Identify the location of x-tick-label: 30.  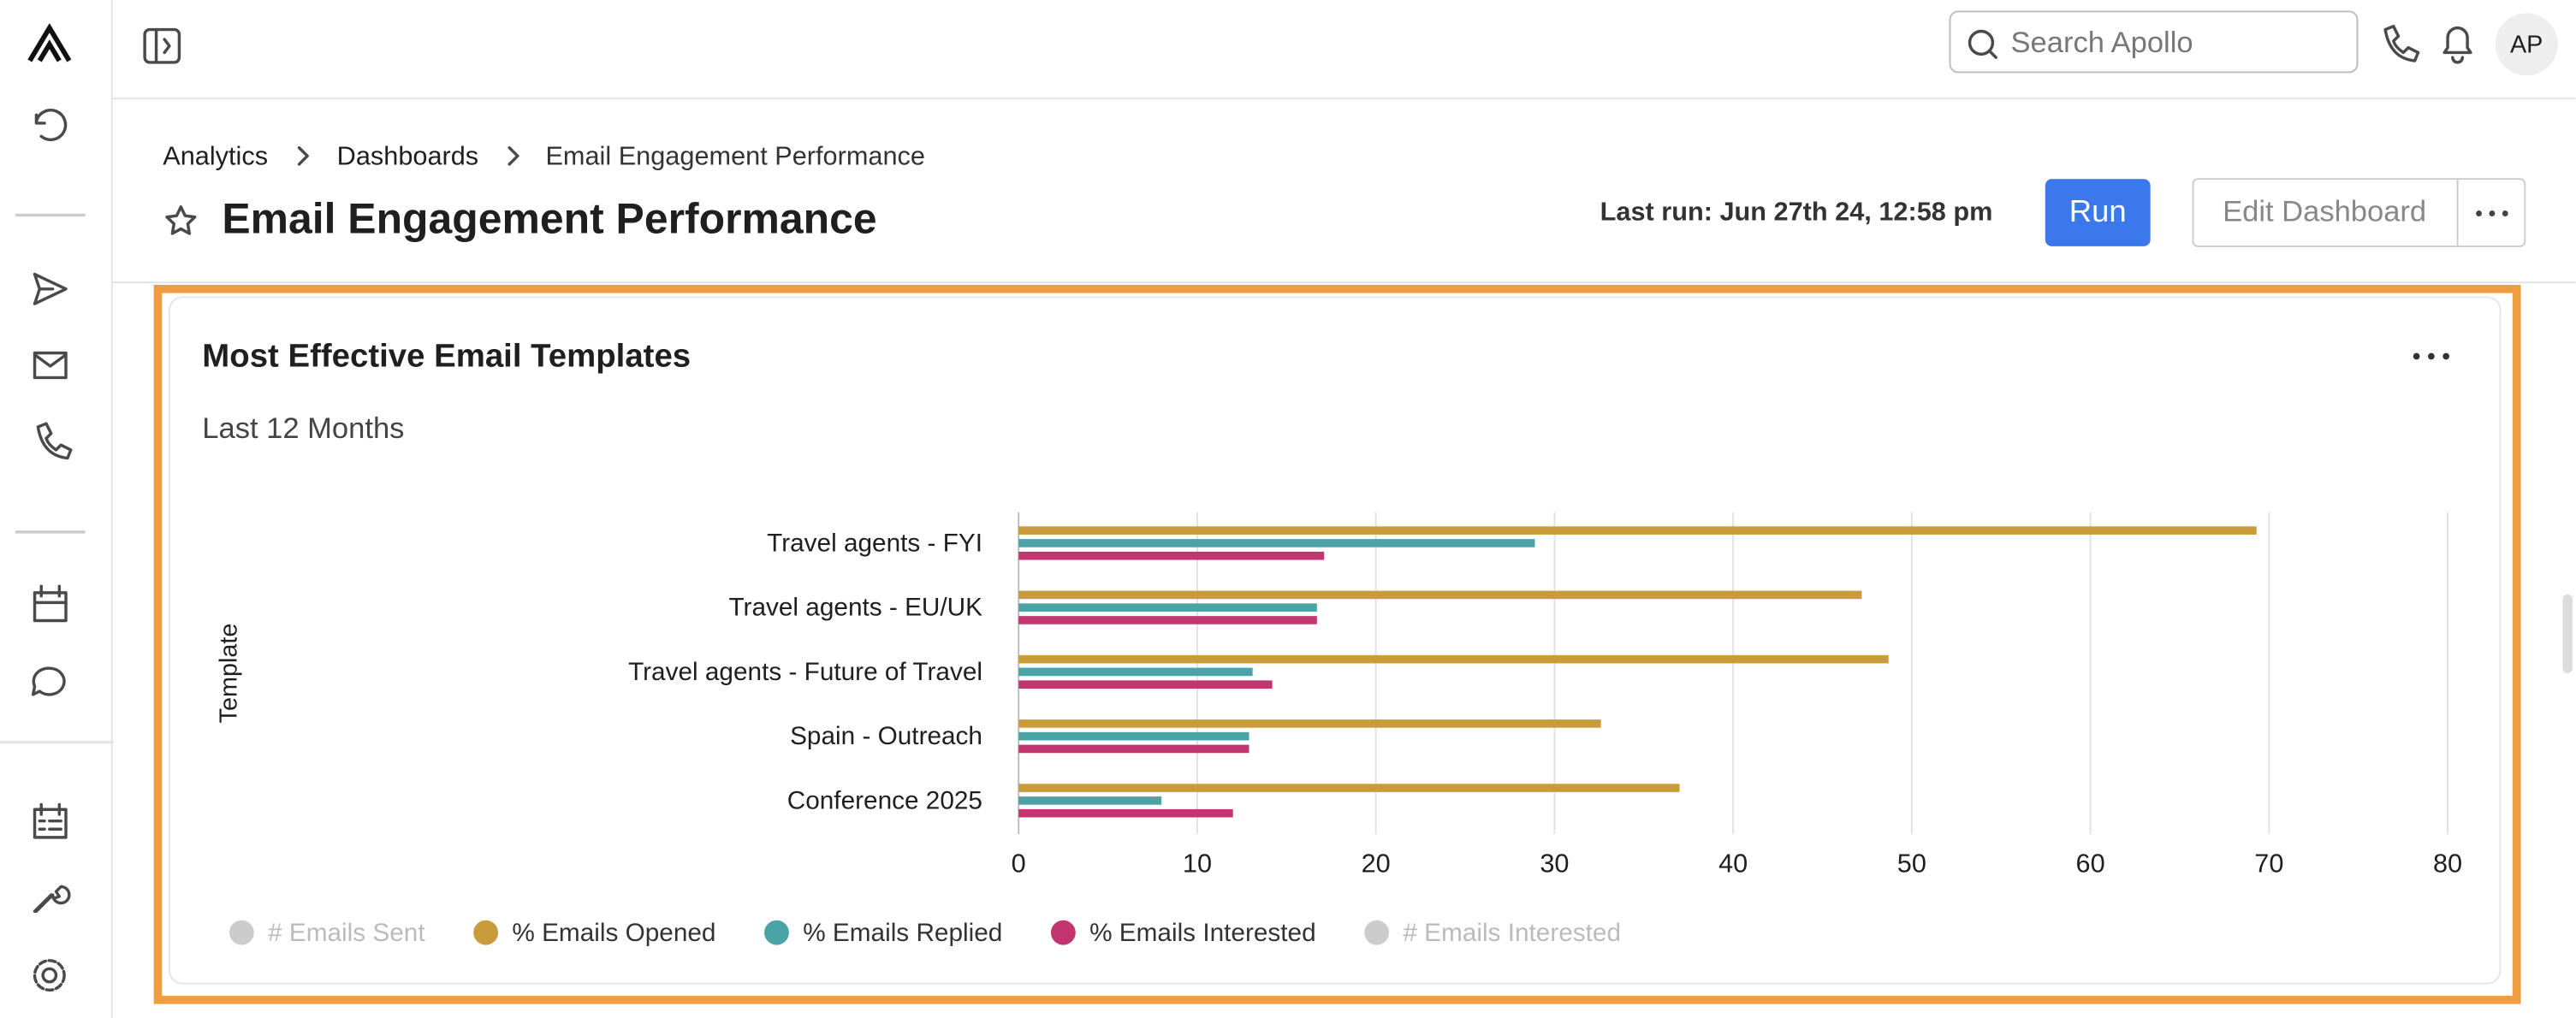
(1554, 864).